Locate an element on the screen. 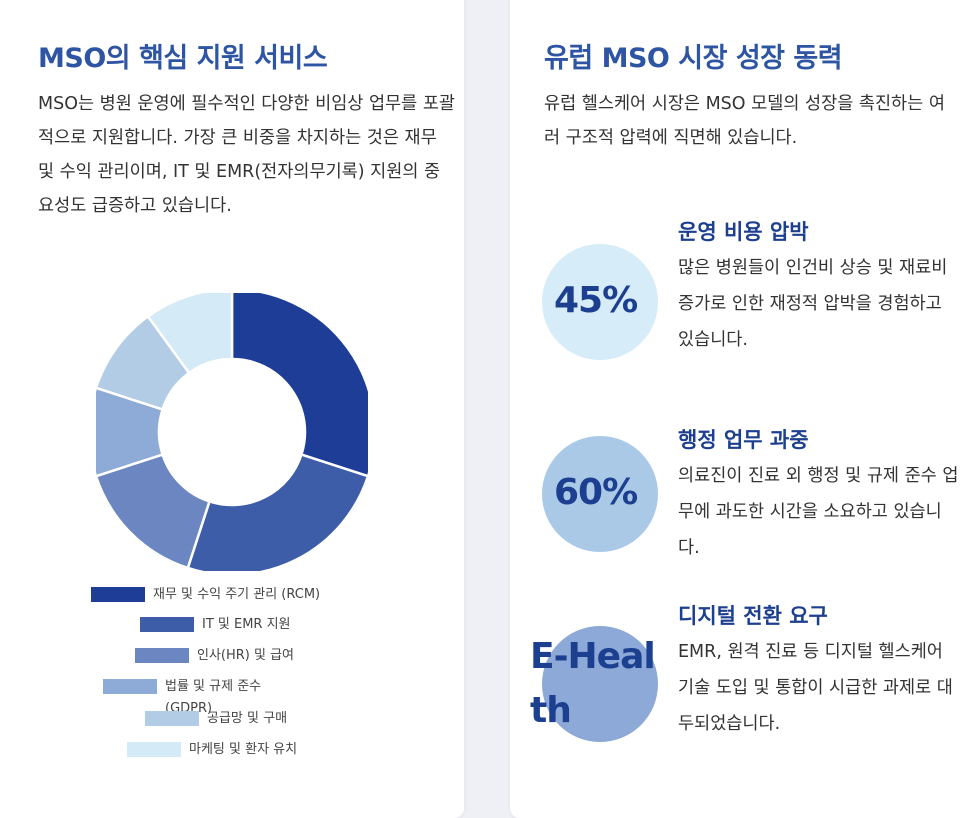 This screenshot has width=967, height=818. stat-value: E-Health is located at coordinates (593, 683).